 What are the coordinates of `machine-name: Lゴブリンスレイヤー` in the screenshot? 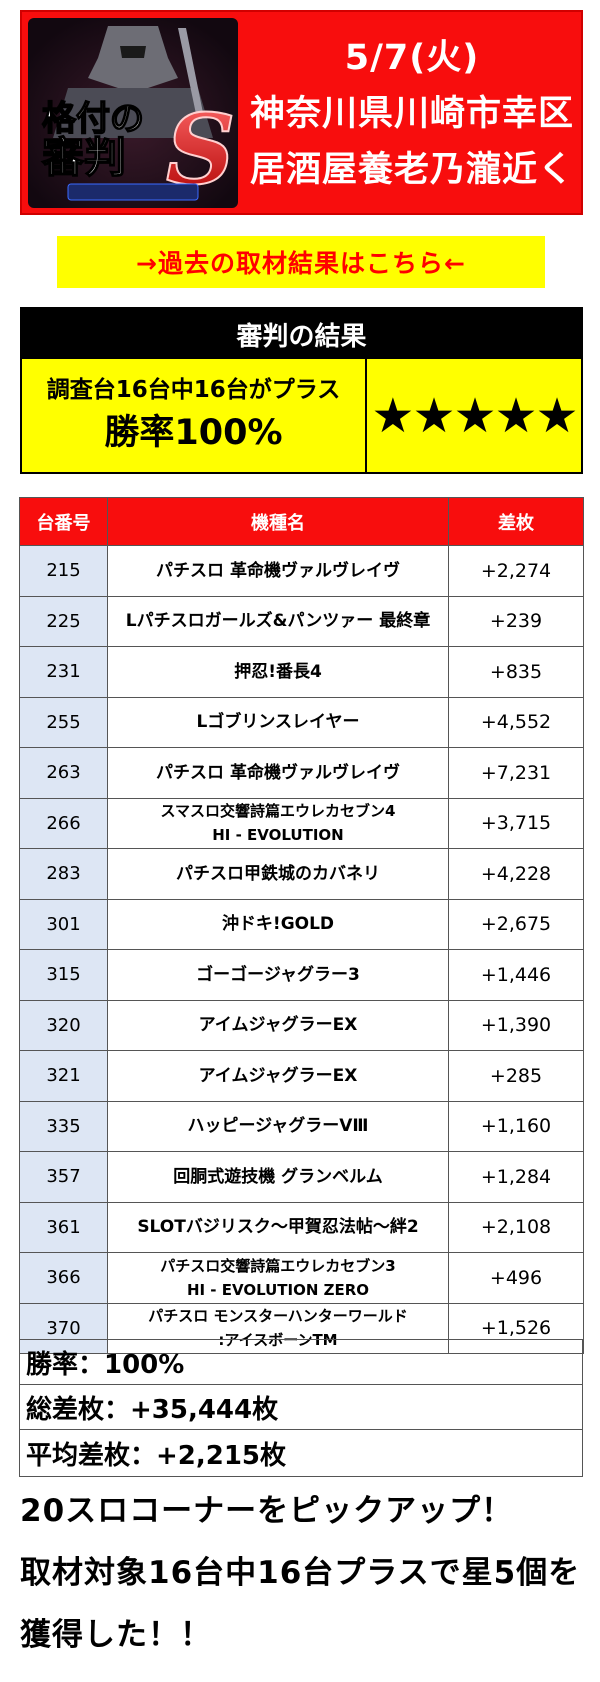 It's located at (278, 722).